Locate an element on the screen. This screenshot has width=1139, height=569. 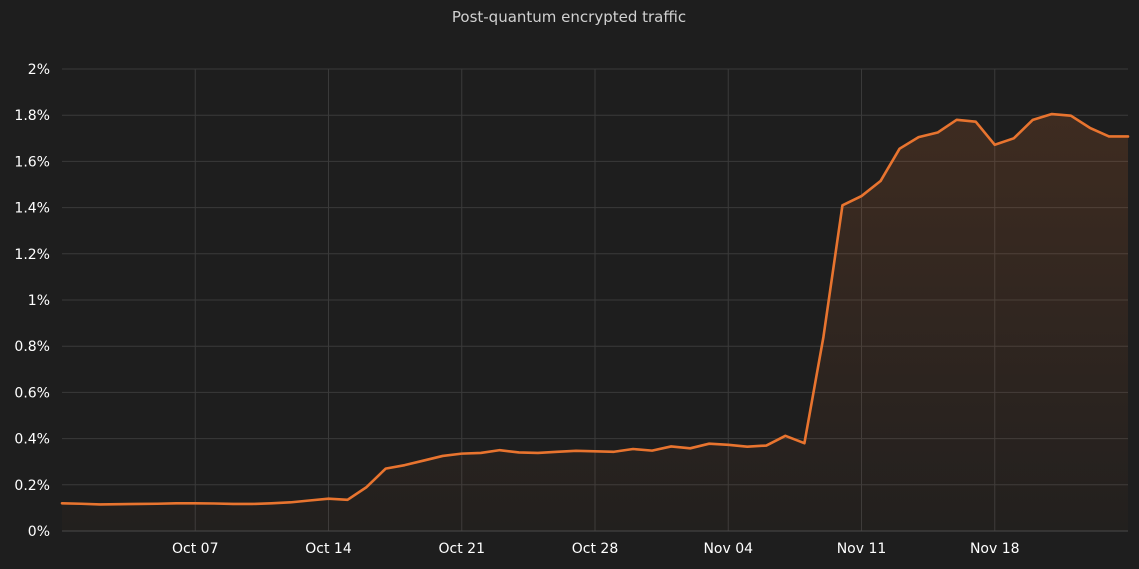
y-tick-label: 0% is located at coordinates (39, 532).